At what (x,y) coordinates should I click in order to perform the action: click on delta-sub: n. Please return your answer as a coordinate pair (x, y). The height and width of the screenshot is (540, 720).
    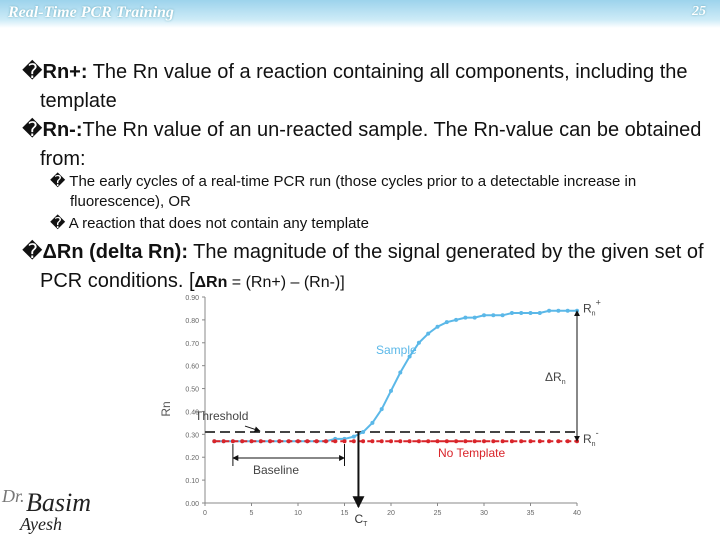
    Looking at the image, I should click on (564, 382).